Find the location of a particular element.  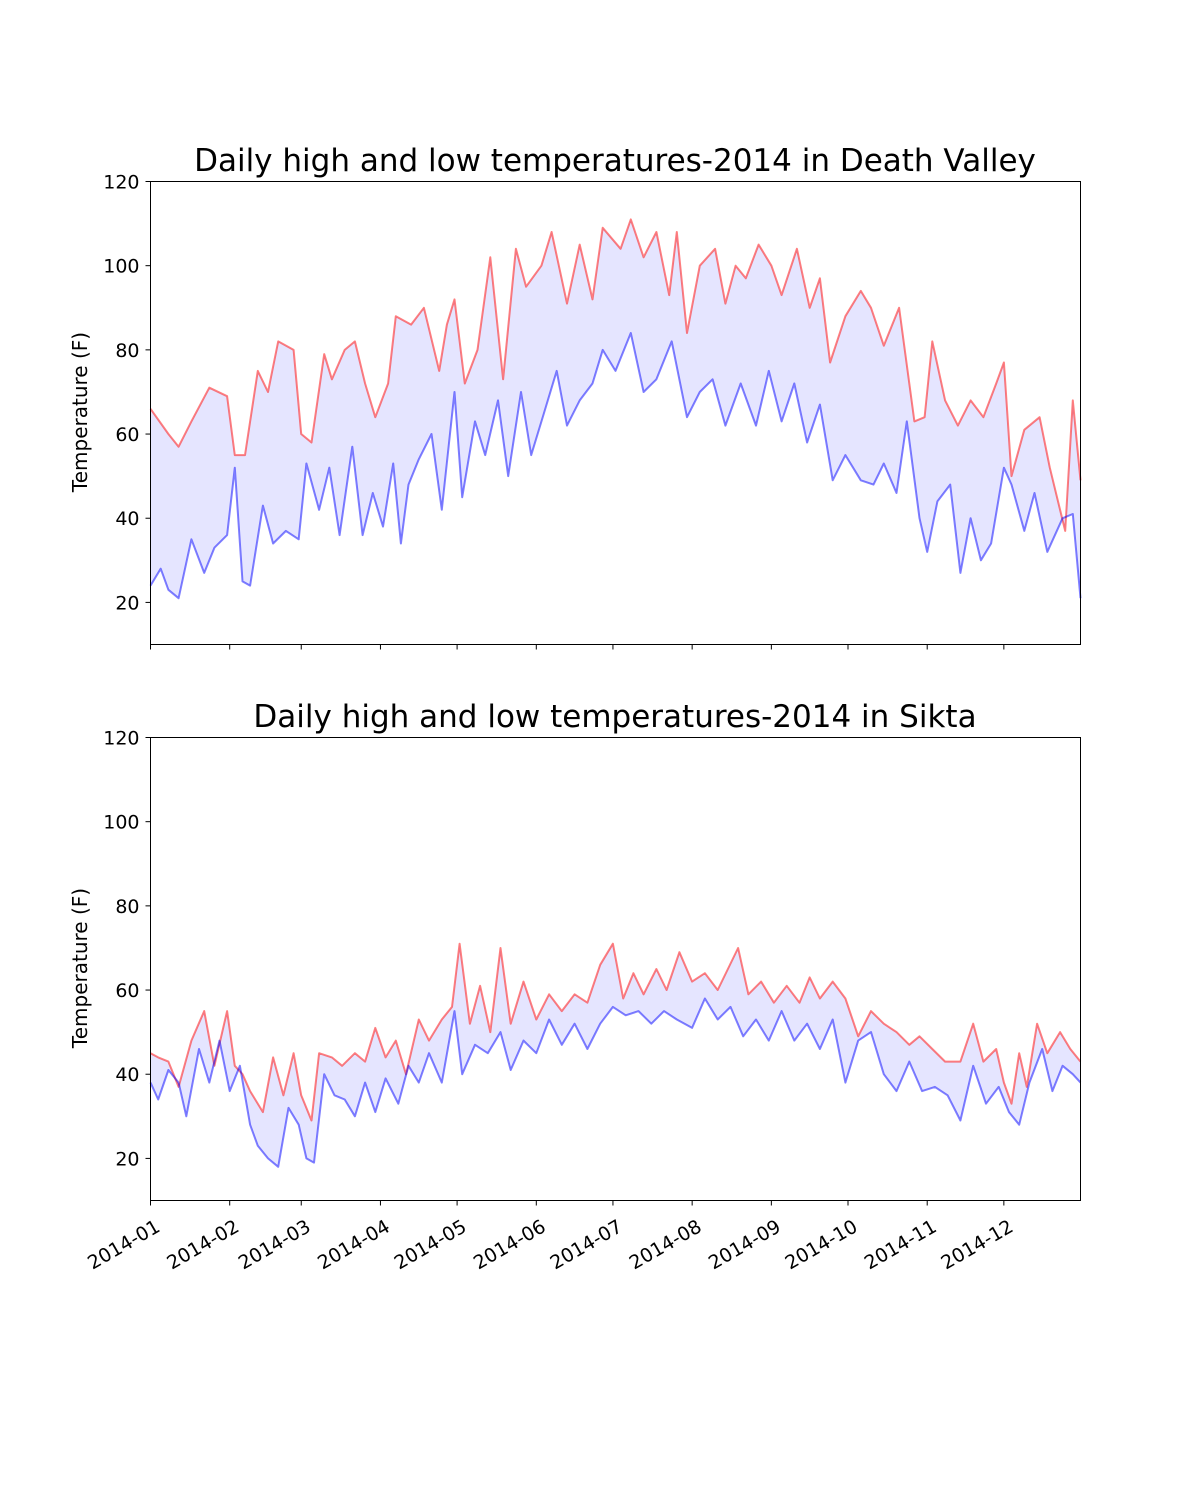

series-line-high is located at coordinates (616, 1032).